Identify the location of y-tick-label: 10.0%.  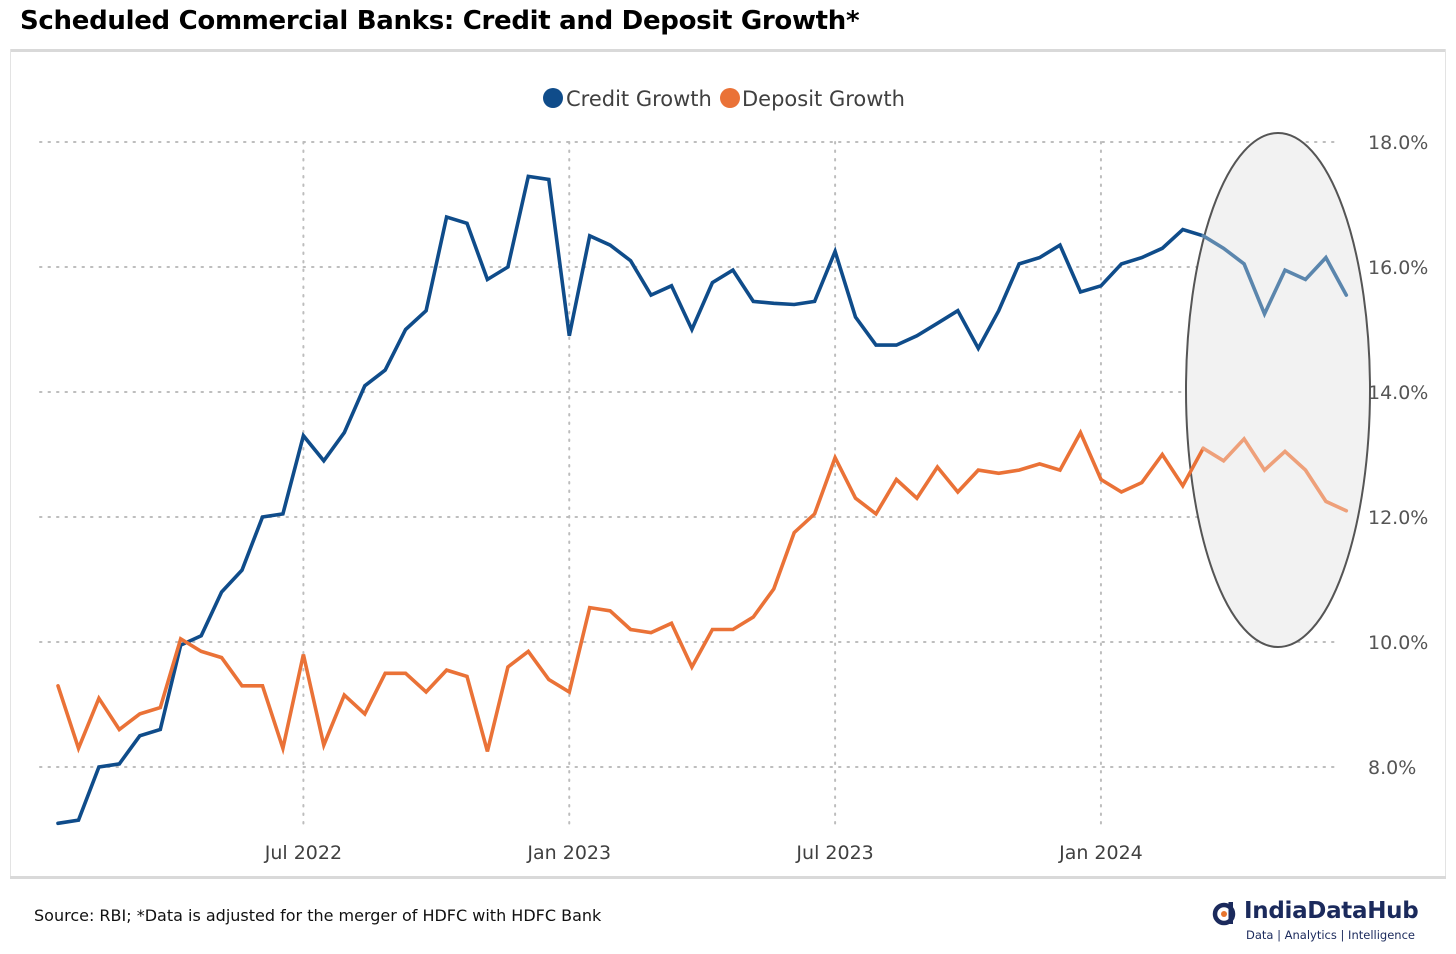
(1398, 643).